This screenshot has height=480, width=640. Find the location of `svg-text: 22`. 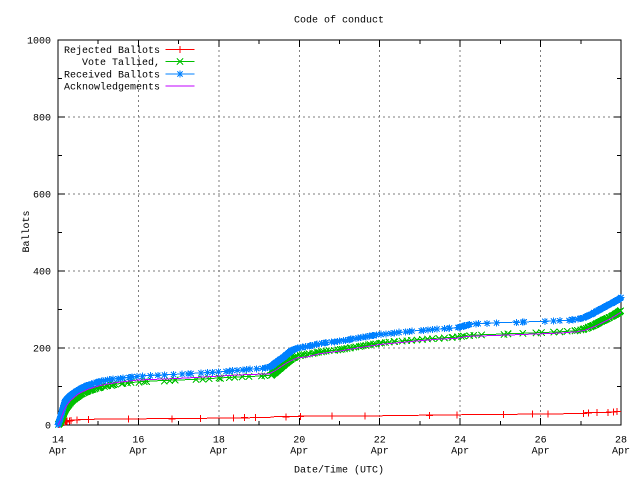

svg-text: 22 is located at coordinates (380, 441).